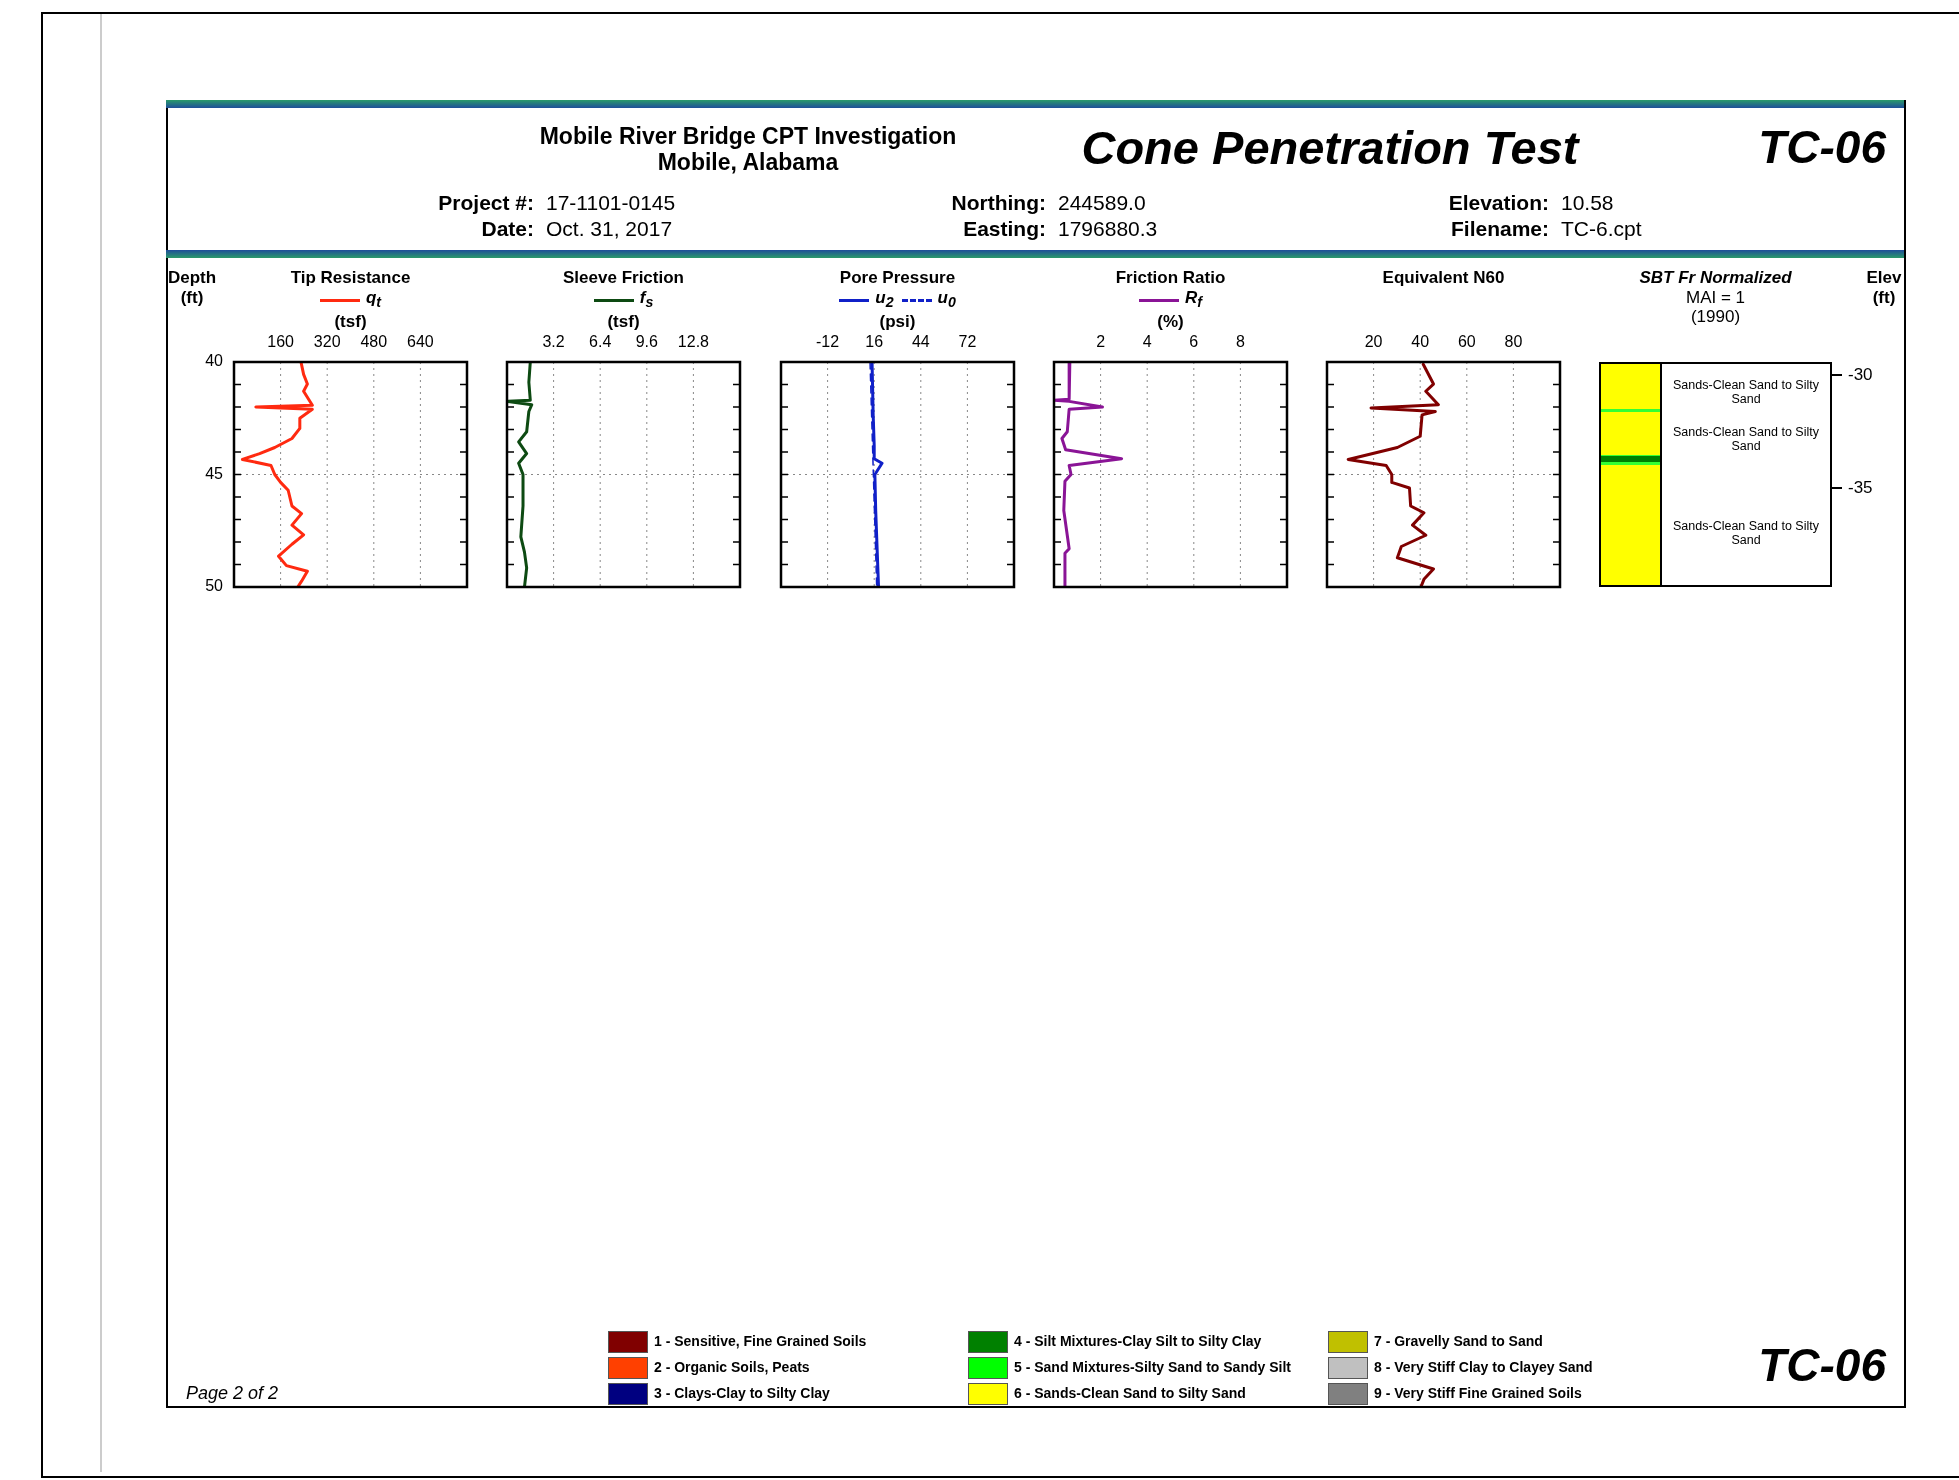 This screenshot has height=1480, width=1959. Describe the element at coordinates (373, 300) in the screenshot. I see `legend-label: q$_{t}$` at that location.